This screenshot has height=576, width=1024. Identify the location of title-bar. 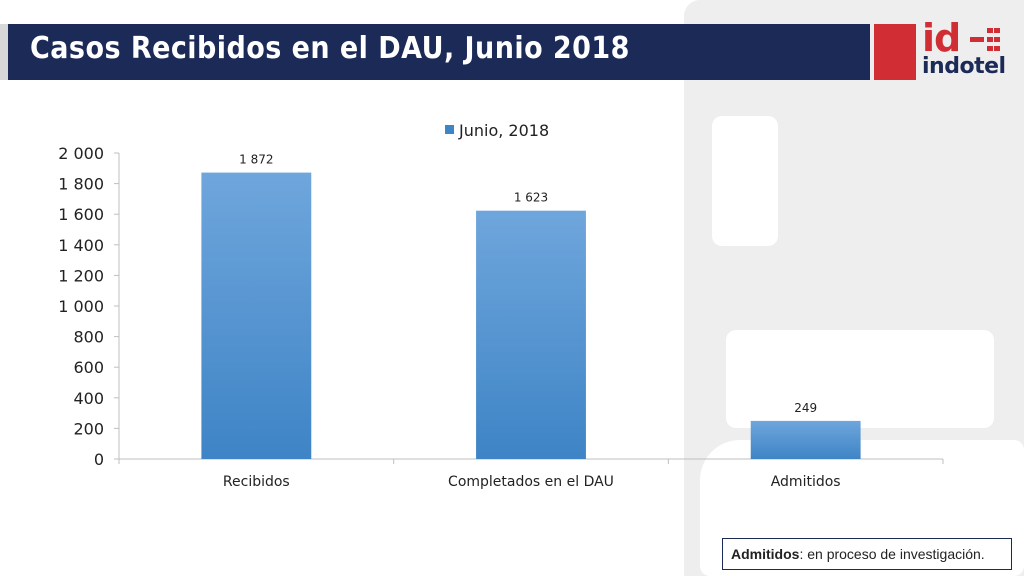
(435, 52).